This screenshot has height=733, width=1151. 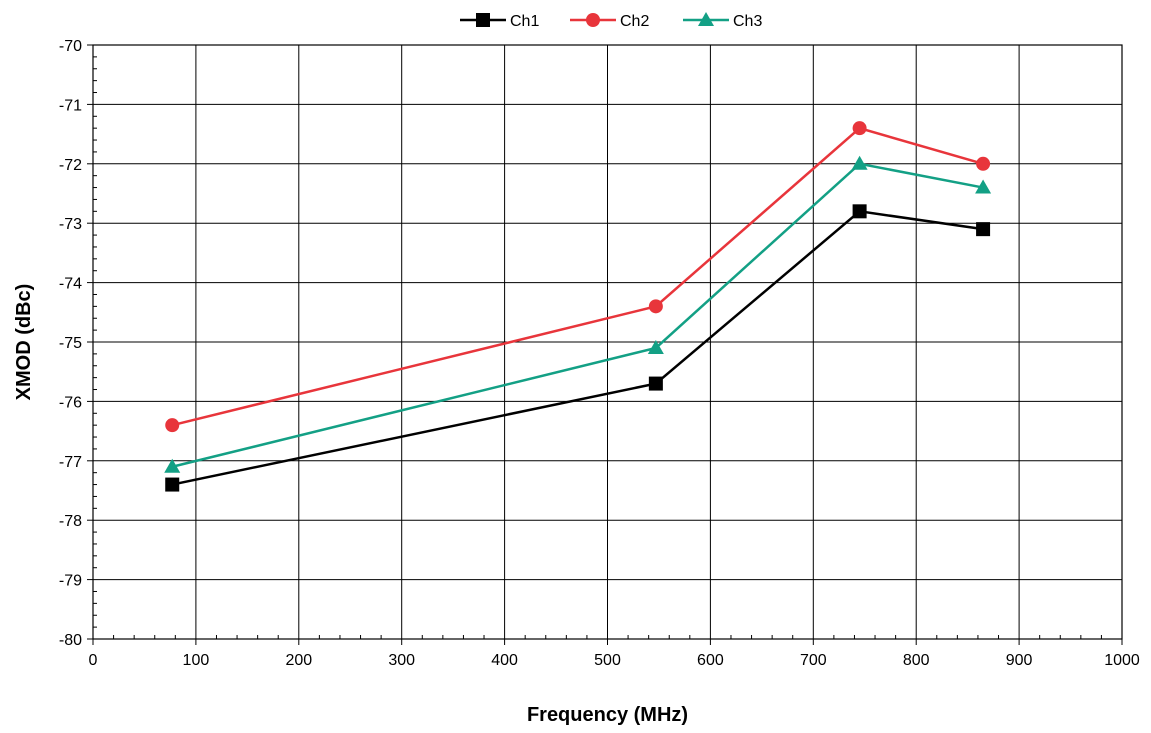 What do you see at coordinates (24, 342) in the screenshot?
I see `y-axis-title: XMOD (dBc)` at bounding box center [24, 342].